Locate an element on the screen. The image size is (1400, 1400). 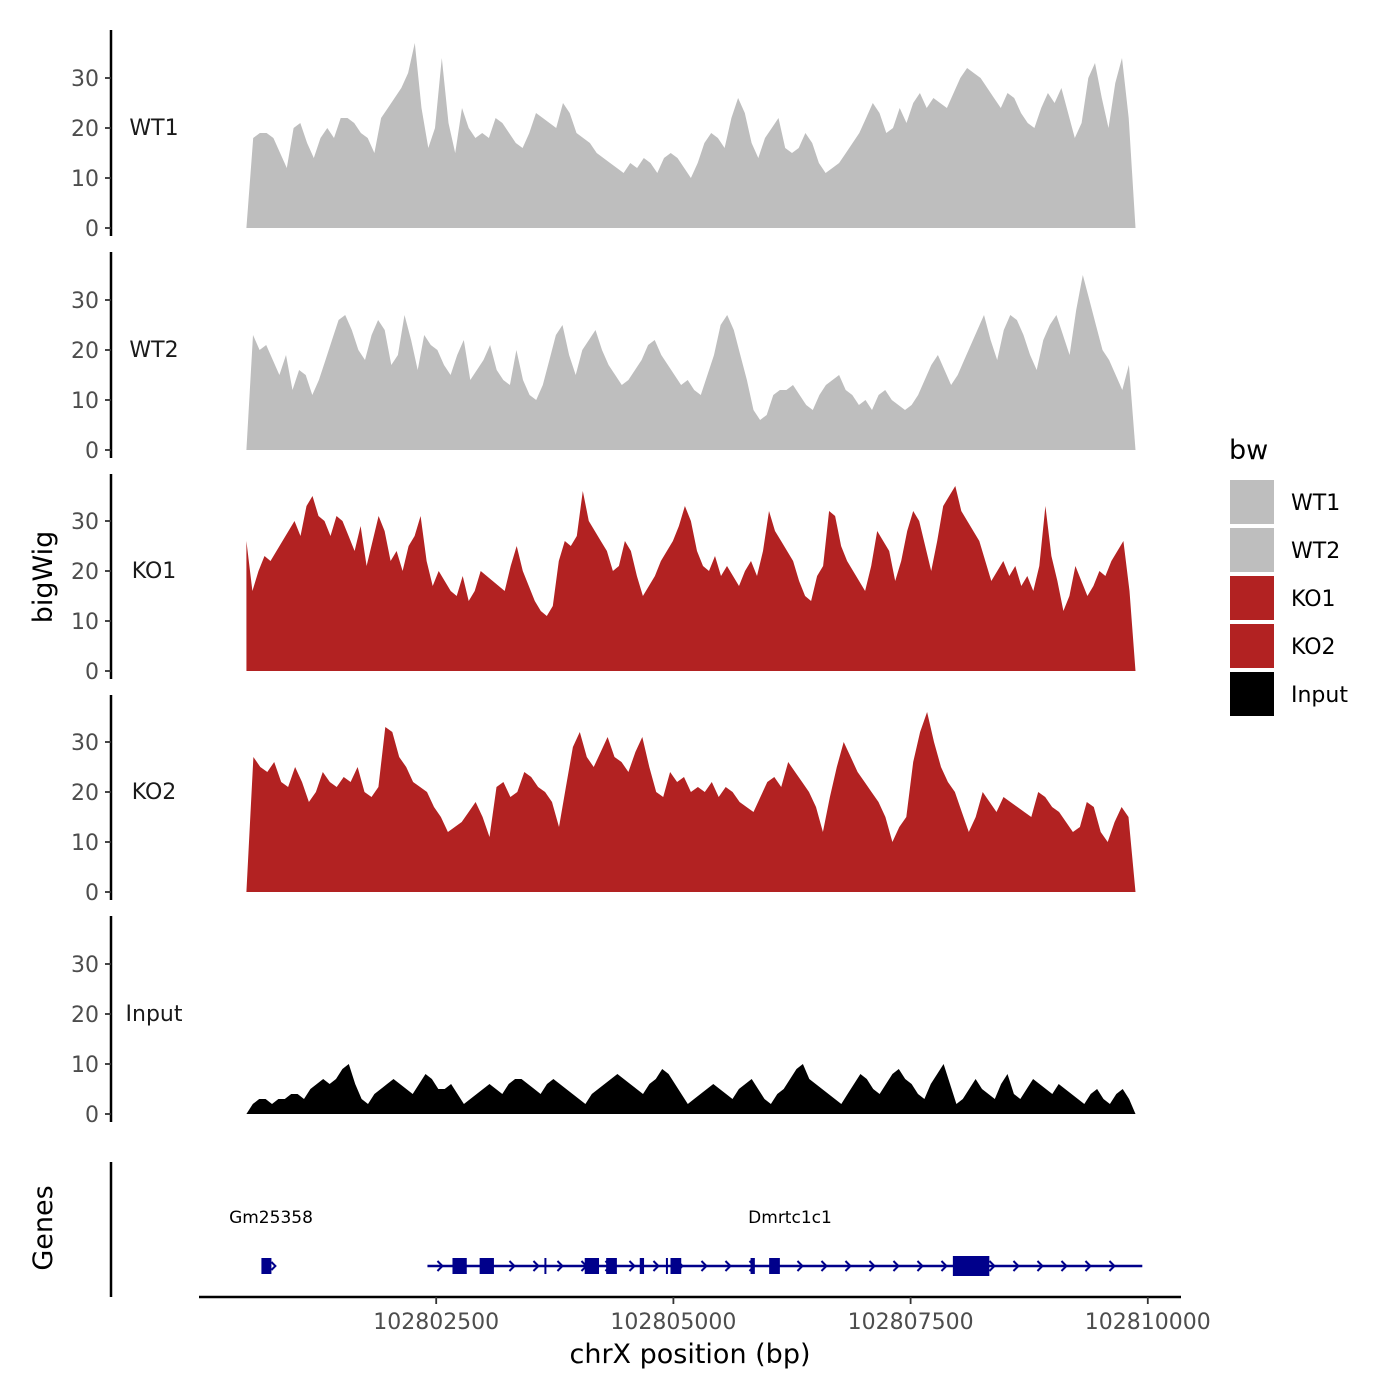
track-label-ko1: KO1 is located at coordinates (154, 571).